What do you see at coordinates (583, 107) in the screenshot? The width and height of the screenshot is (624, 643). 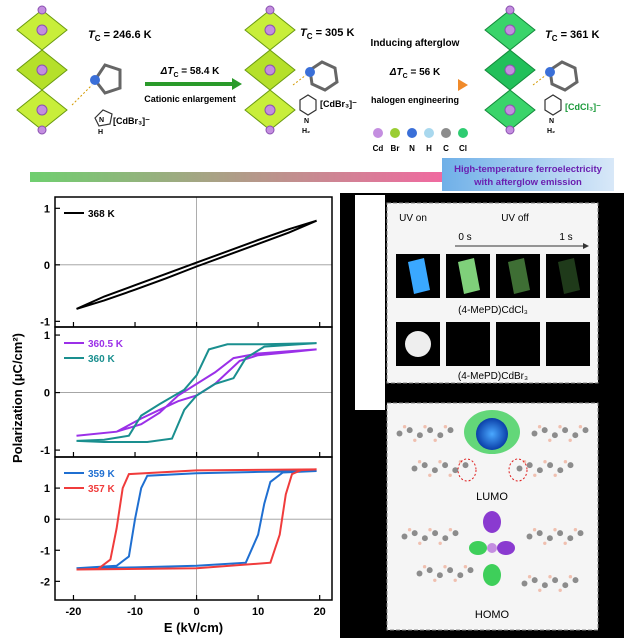 I see `anion: [CdCl₃]⁻` at bounding box center [583, 107].